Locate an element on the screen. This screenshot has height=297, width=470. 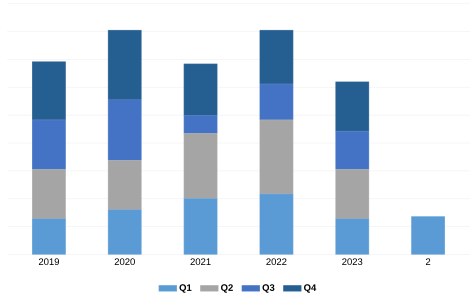
x-tick-label: 2021 is located at coordinates (200, 262).